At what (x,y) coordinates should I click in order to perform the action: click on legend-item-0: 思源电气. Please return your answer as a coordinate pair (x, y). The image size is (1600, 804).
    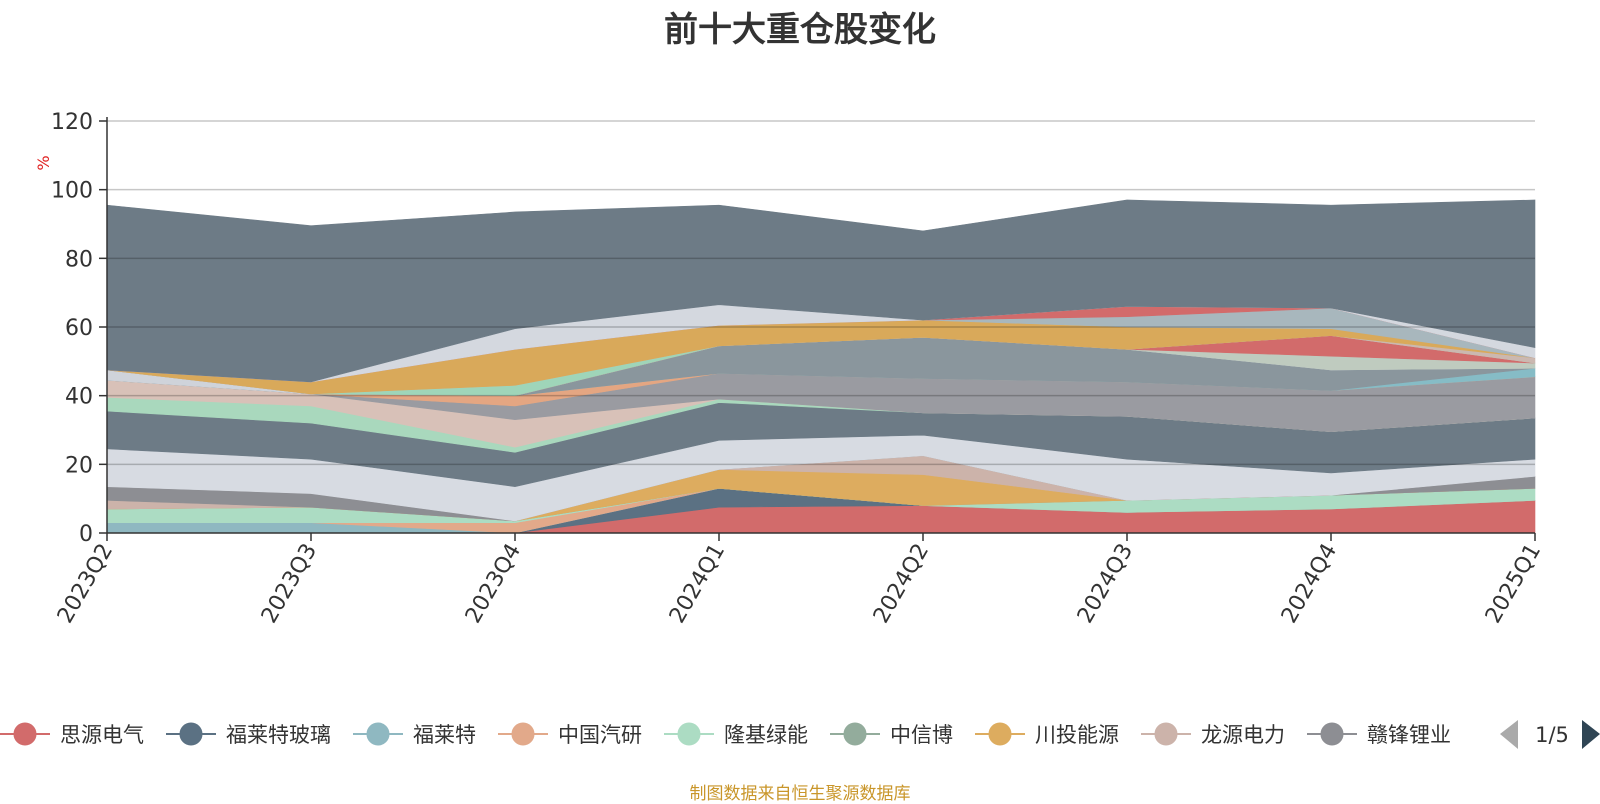
    Looking at the image, I should click on (72, 734).